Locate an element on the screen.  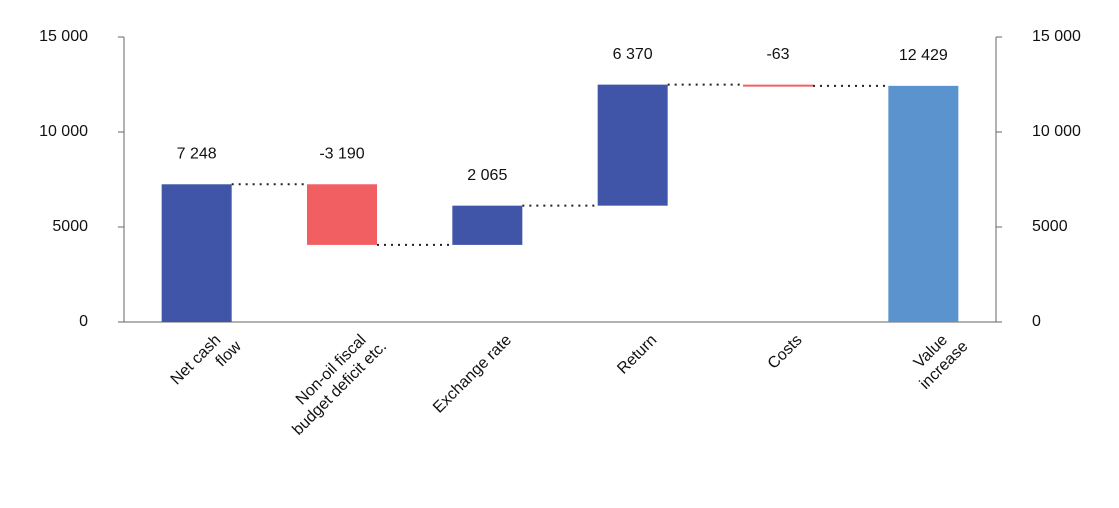
x-tick-label: Costs is located at coordinates (785, 352).